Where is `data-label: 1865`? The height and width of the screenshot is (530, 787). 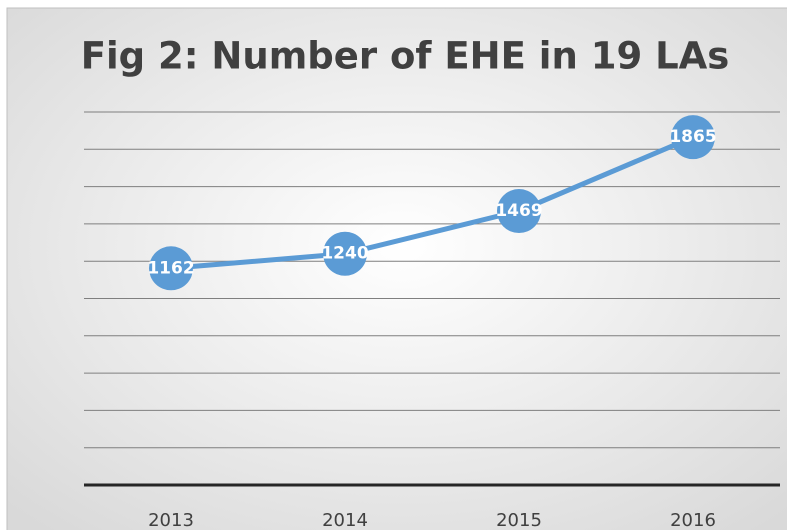
data-label: 1865 is located at coordinates (692, 137).